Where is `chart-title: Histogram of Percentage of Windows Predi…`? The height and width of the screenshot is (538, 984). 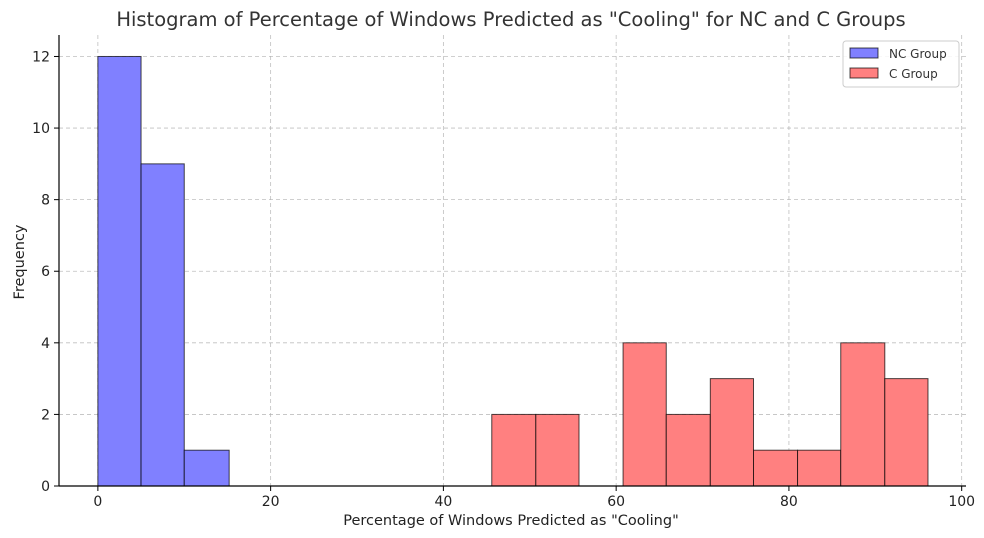
chart-title: Histogram of Percentage of Windows Predi… is located at coordinates (510, 19).